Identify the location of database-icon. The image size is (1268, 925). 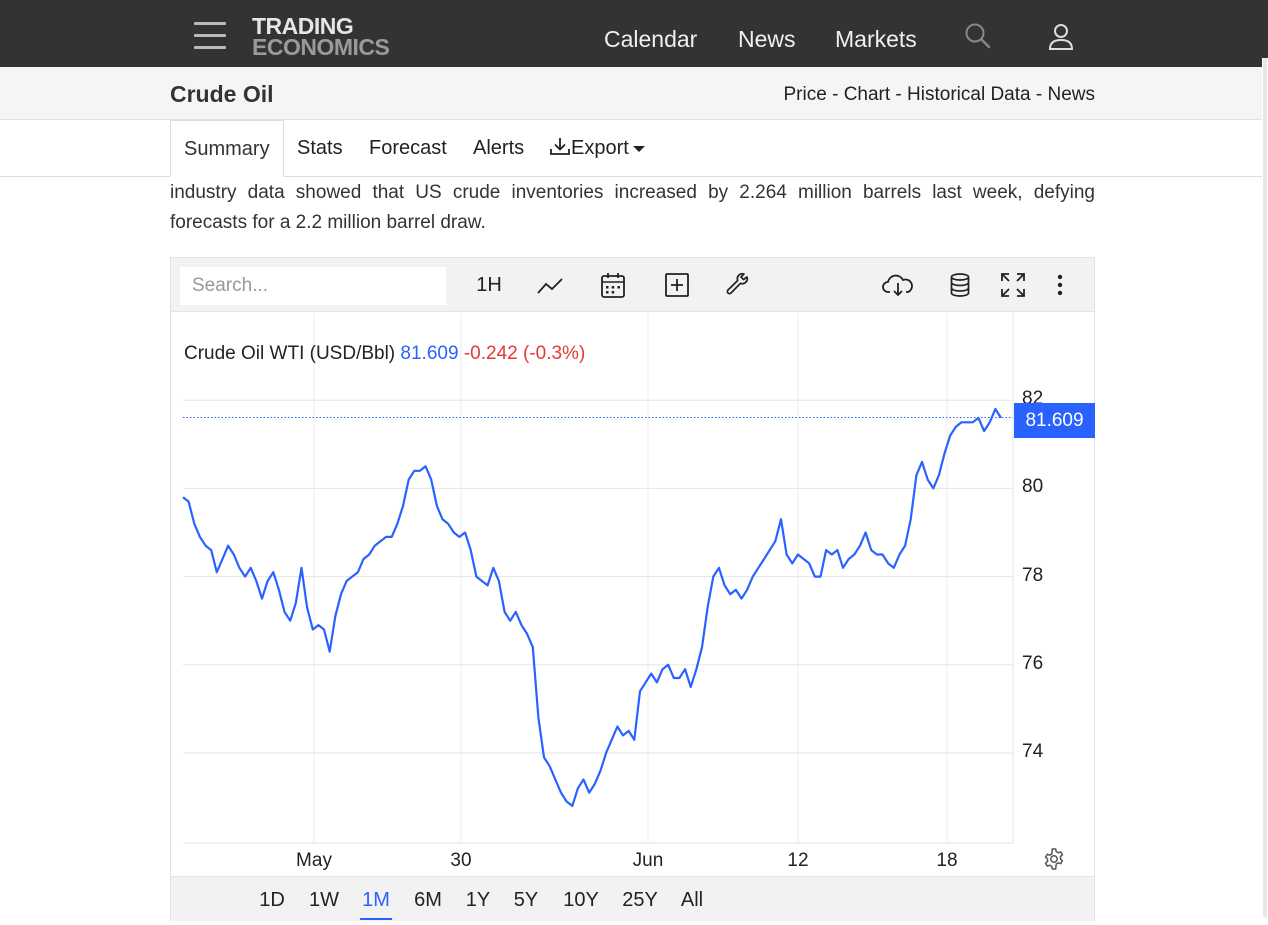
(960, 285).